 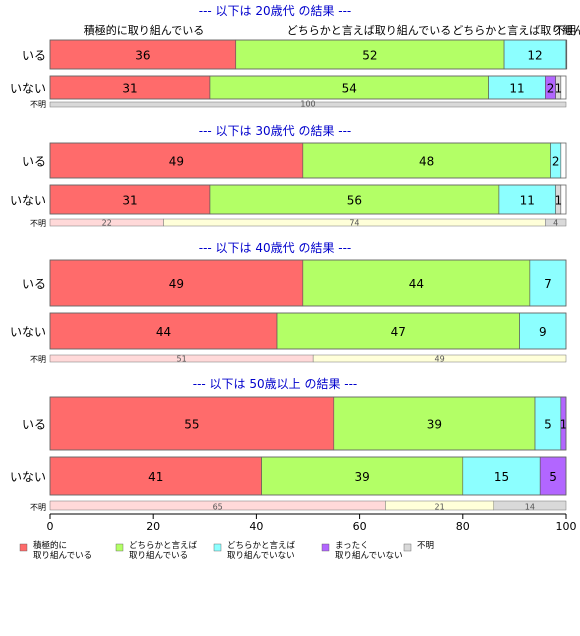 What do you see at coordinates (144, 30) in the screenshot?
I see `header-label: 積極的に取り組んでいる` at bounding box center [144, 30].